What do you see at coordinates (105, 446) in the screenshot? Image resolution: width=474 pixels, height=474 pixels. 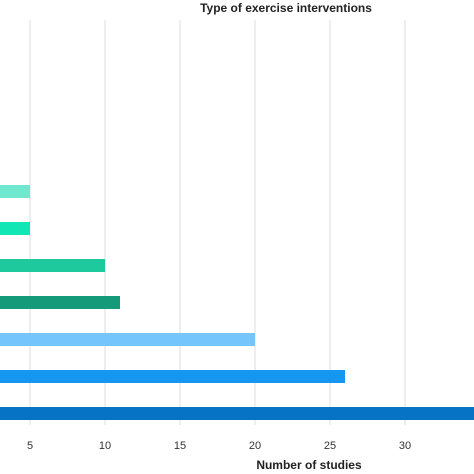 I see `x-tick-label: 10` at bounding box center [105, 446].